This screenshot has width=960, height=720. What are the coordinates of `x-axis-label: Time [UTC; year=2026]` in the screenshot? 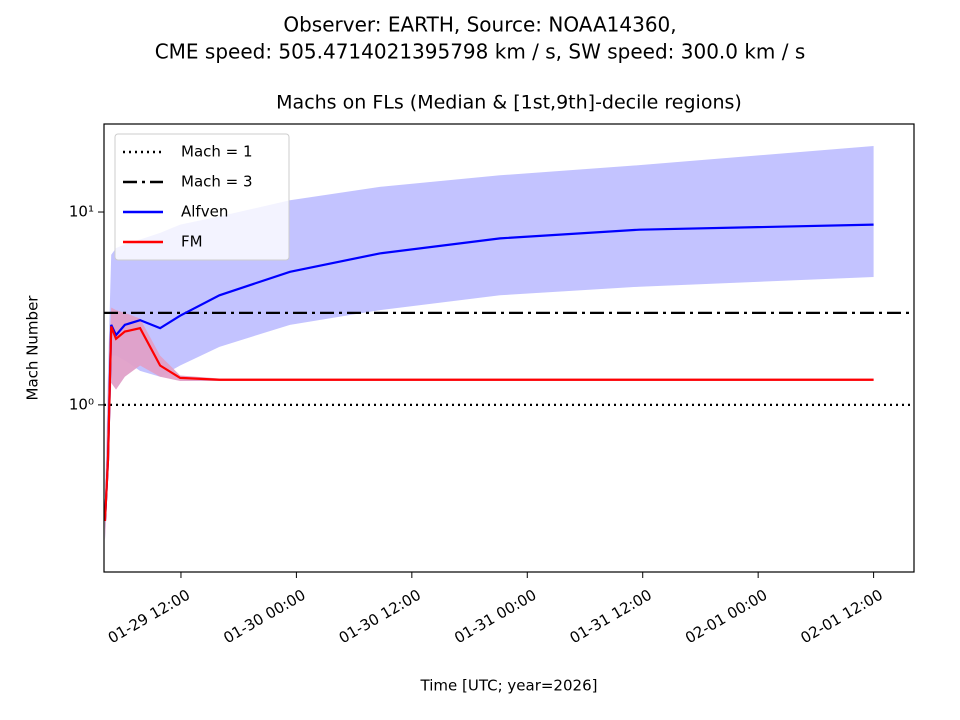 It's located at (509, 686).